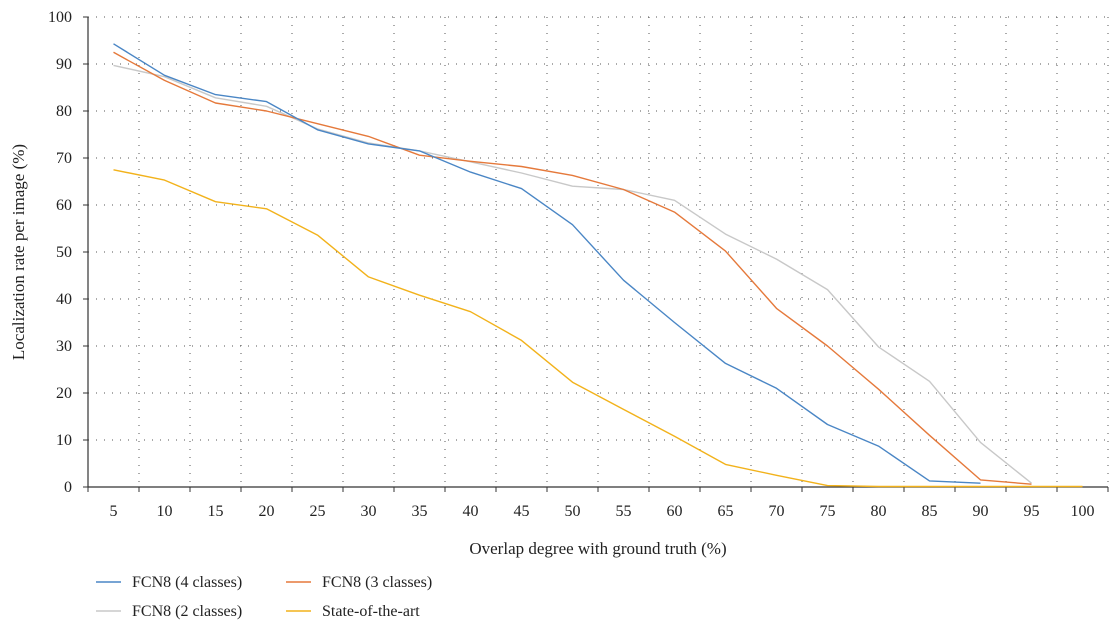 The width and height of the screenshot is (1111, 631). I want to click on legend-item: FCN8 (2 classes), so click(169, 611).